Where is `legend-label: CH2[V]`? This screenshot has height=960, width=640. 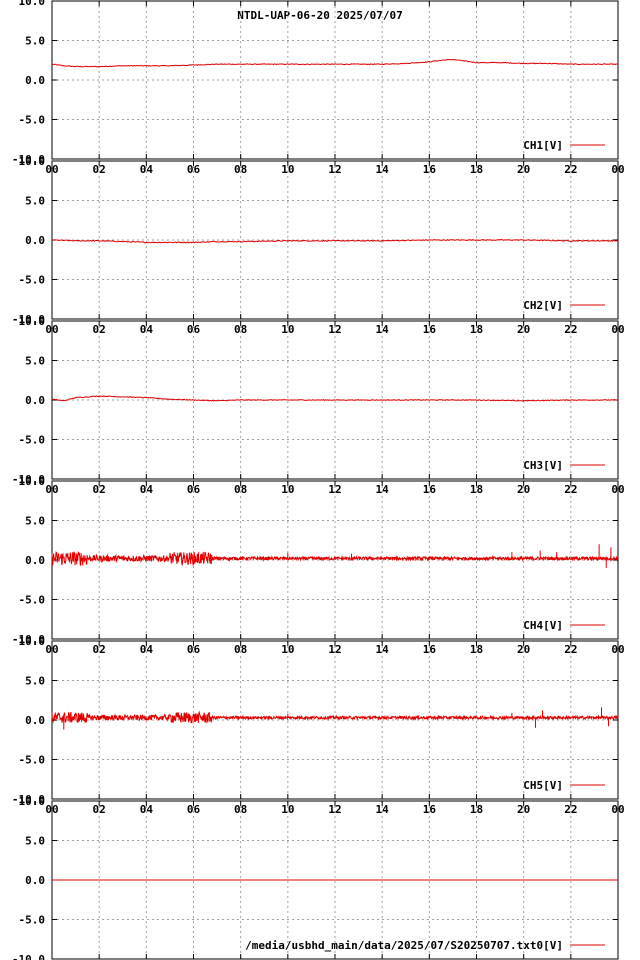
legend-label: CH2[V] is located at coordinates (543, 305).